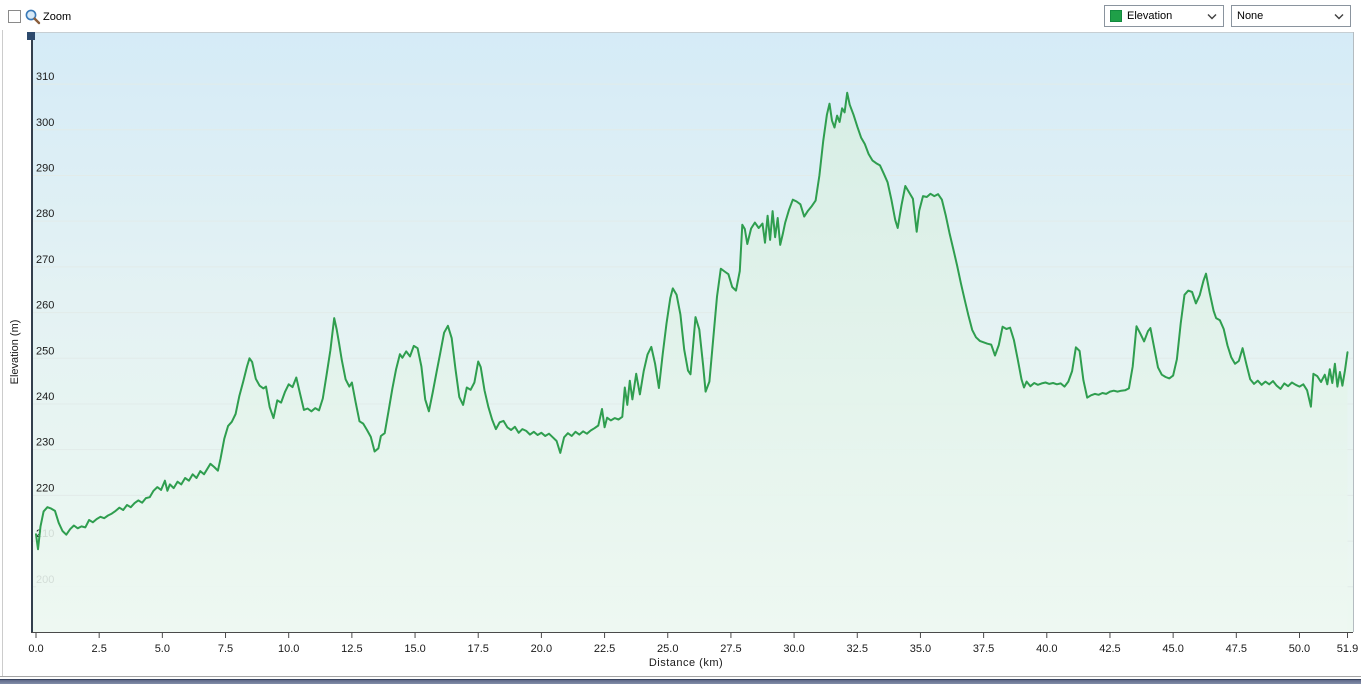  What do you see at coordinates (1236, 649) in the screenshot?
I see `x-axis-label: 47.5` at bounding box center [1236, 649].